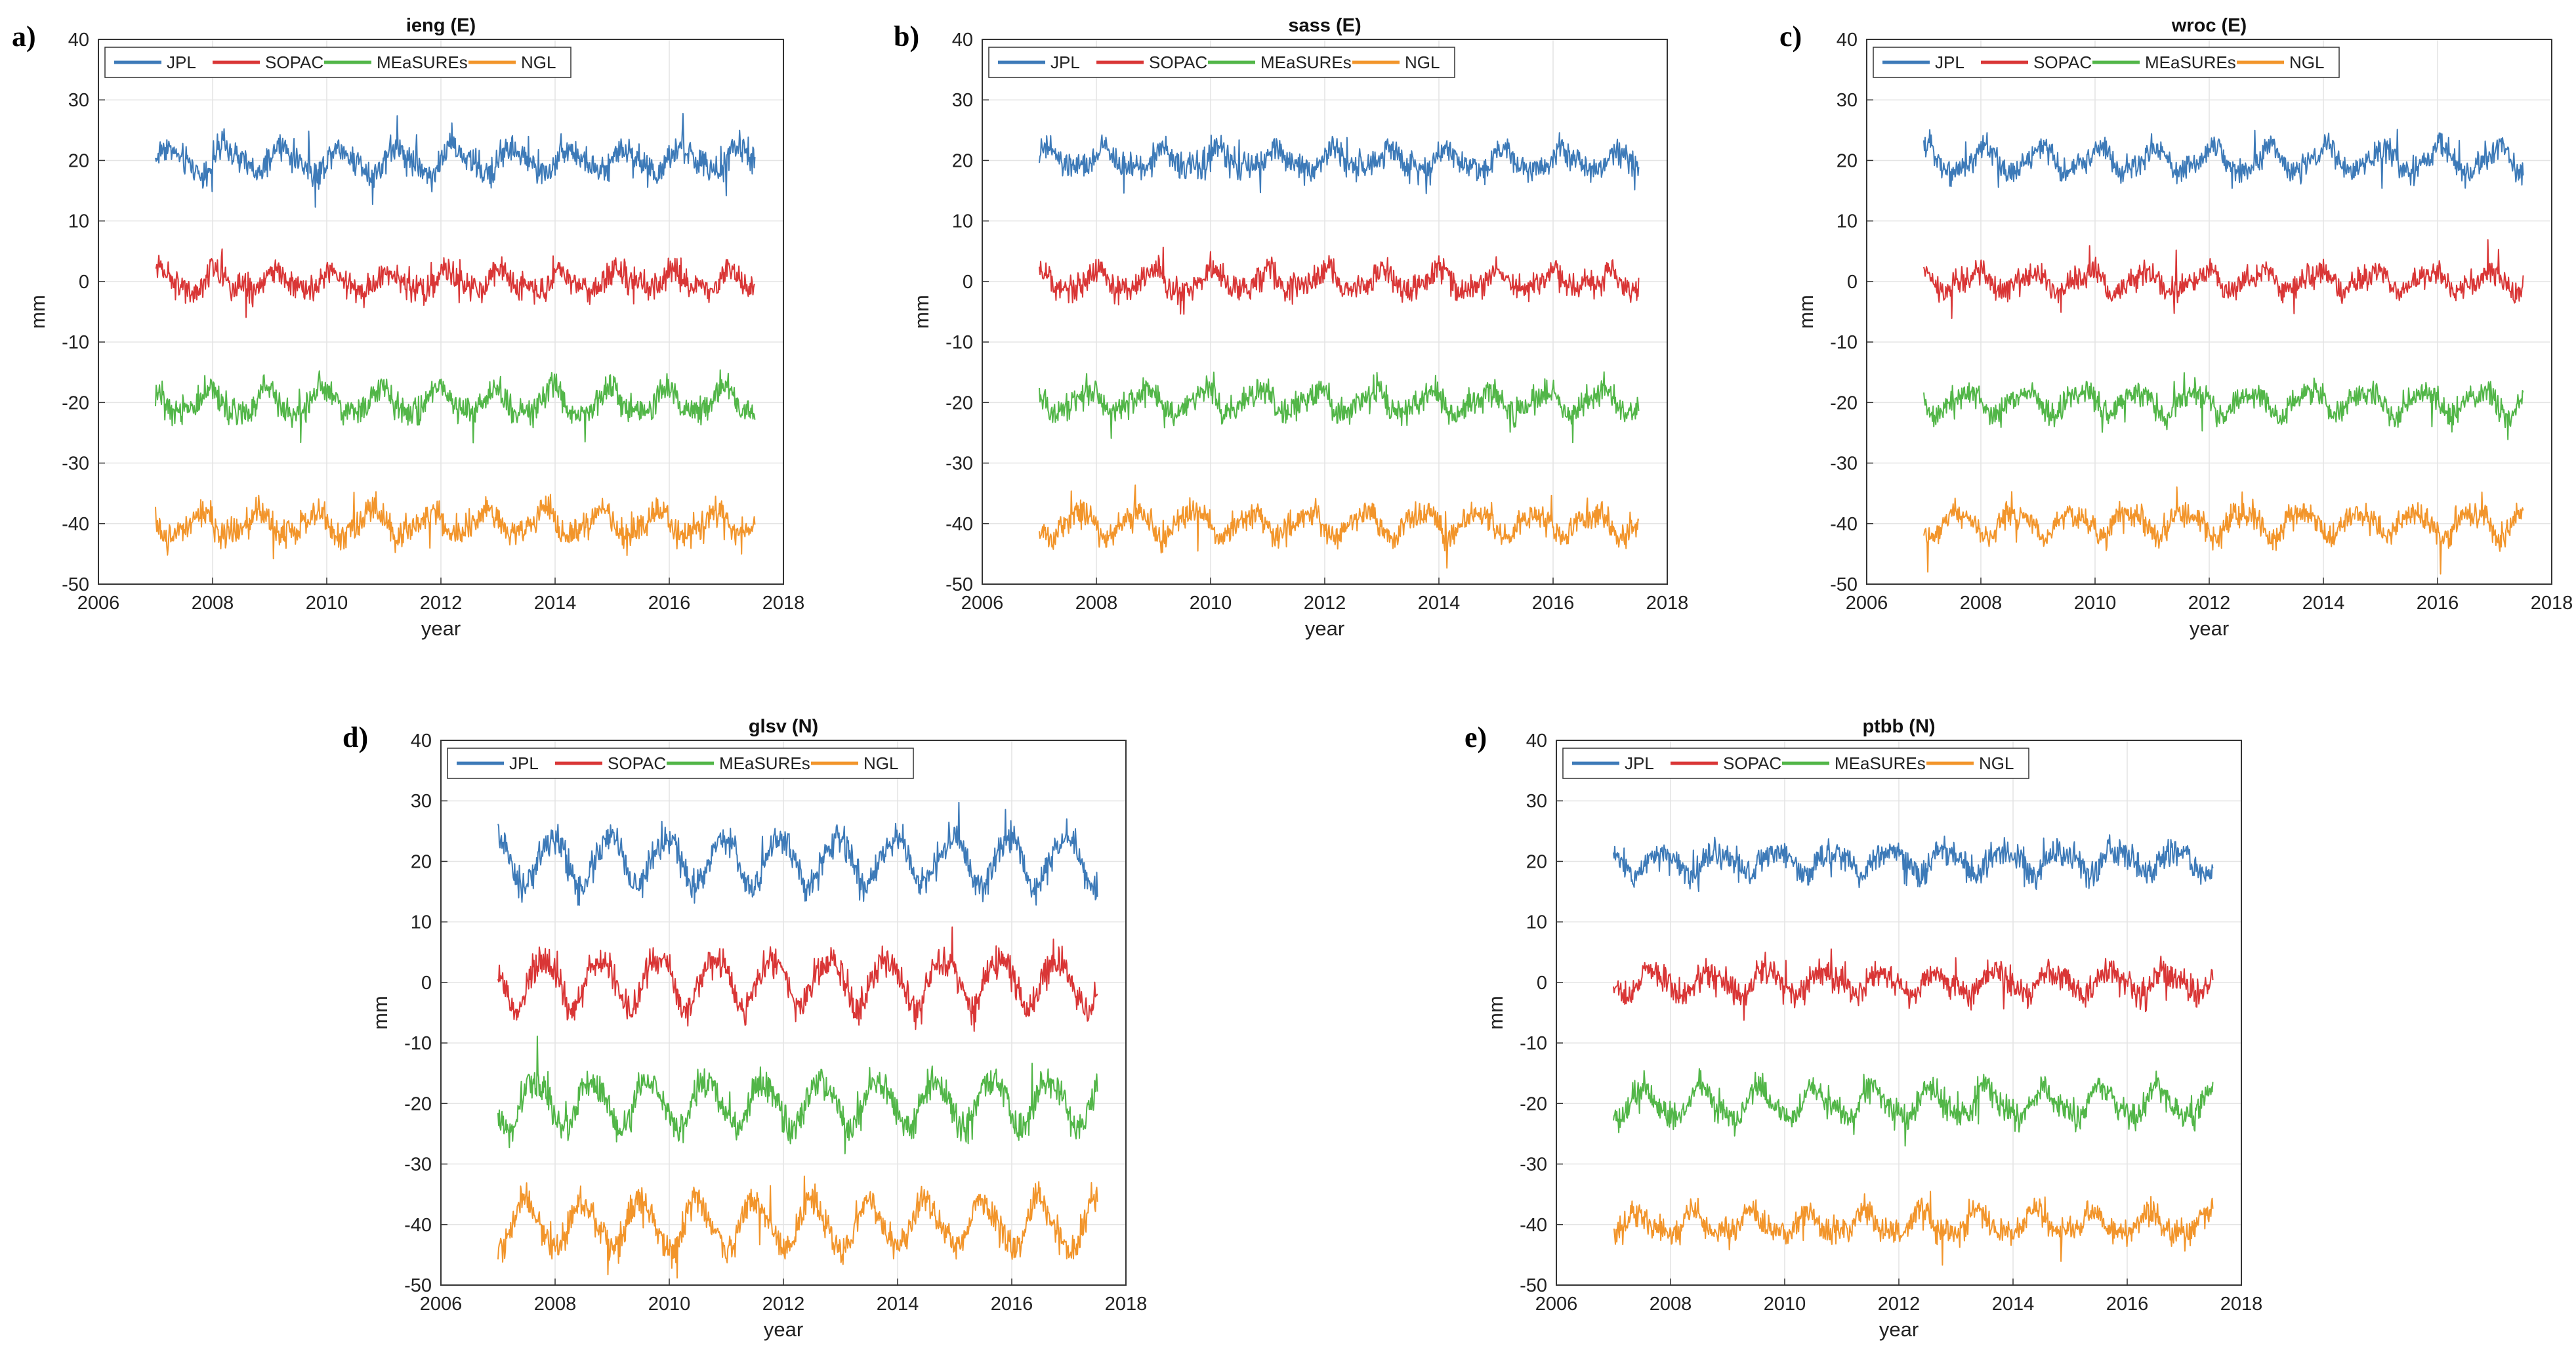  Describe the element at coordinates (24, 36) in the screenshot. I see `panel-label: a)` at that location.